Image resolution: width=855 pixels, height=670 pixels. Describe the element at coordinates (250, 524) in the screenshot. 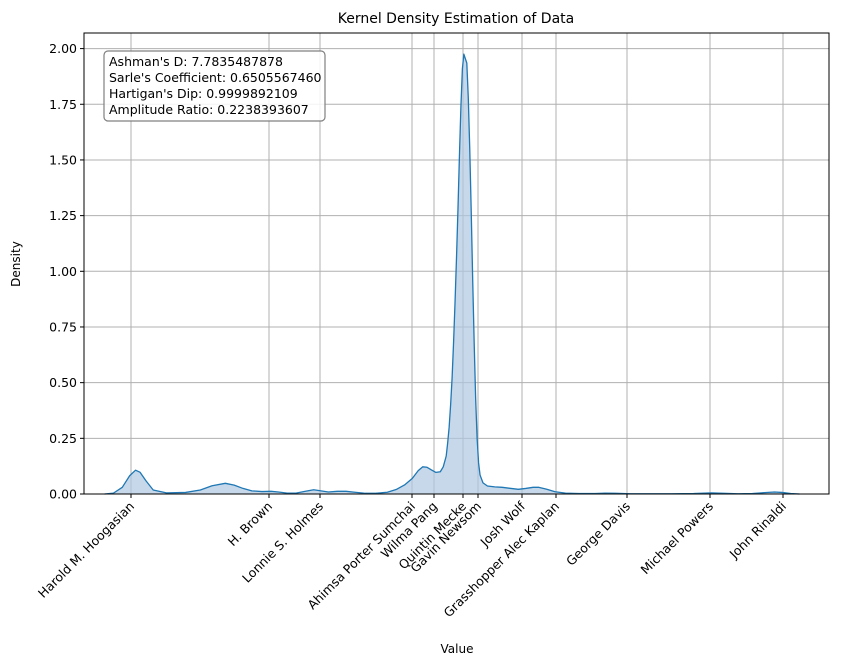

I see `x-tick-label: H. Brown` at that location.